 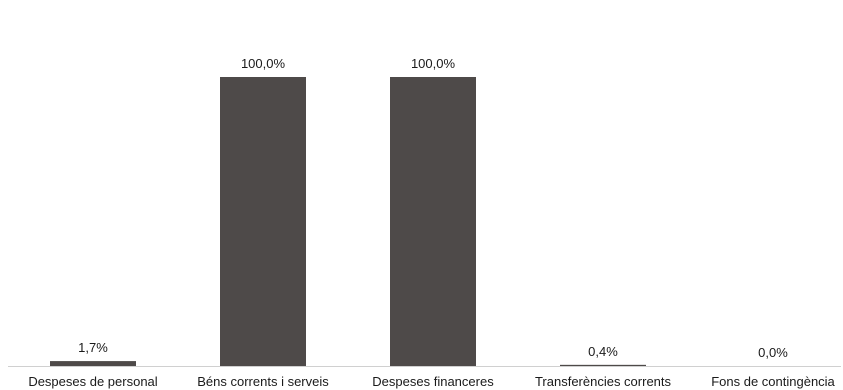 I want to click on category-label-2: Despeses financeres, so click(x=433, y=381).